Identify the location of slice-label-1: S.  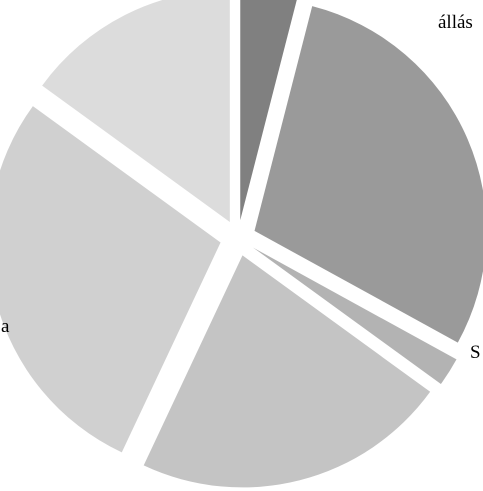
(475, 352).